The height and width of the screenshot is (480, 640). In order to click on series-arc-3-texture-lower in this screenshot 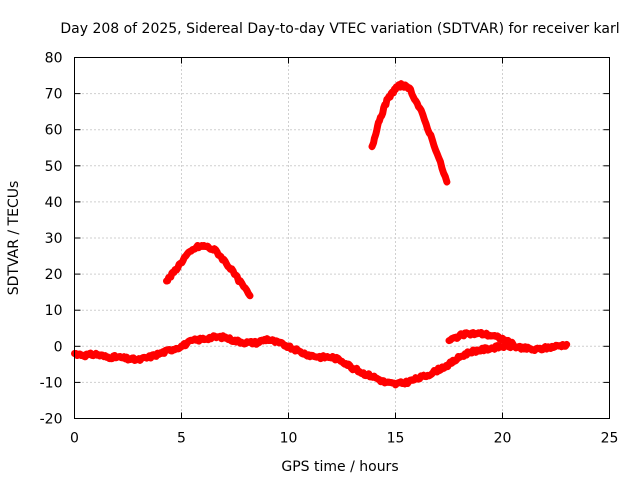, I will do `click(481, 340)`.